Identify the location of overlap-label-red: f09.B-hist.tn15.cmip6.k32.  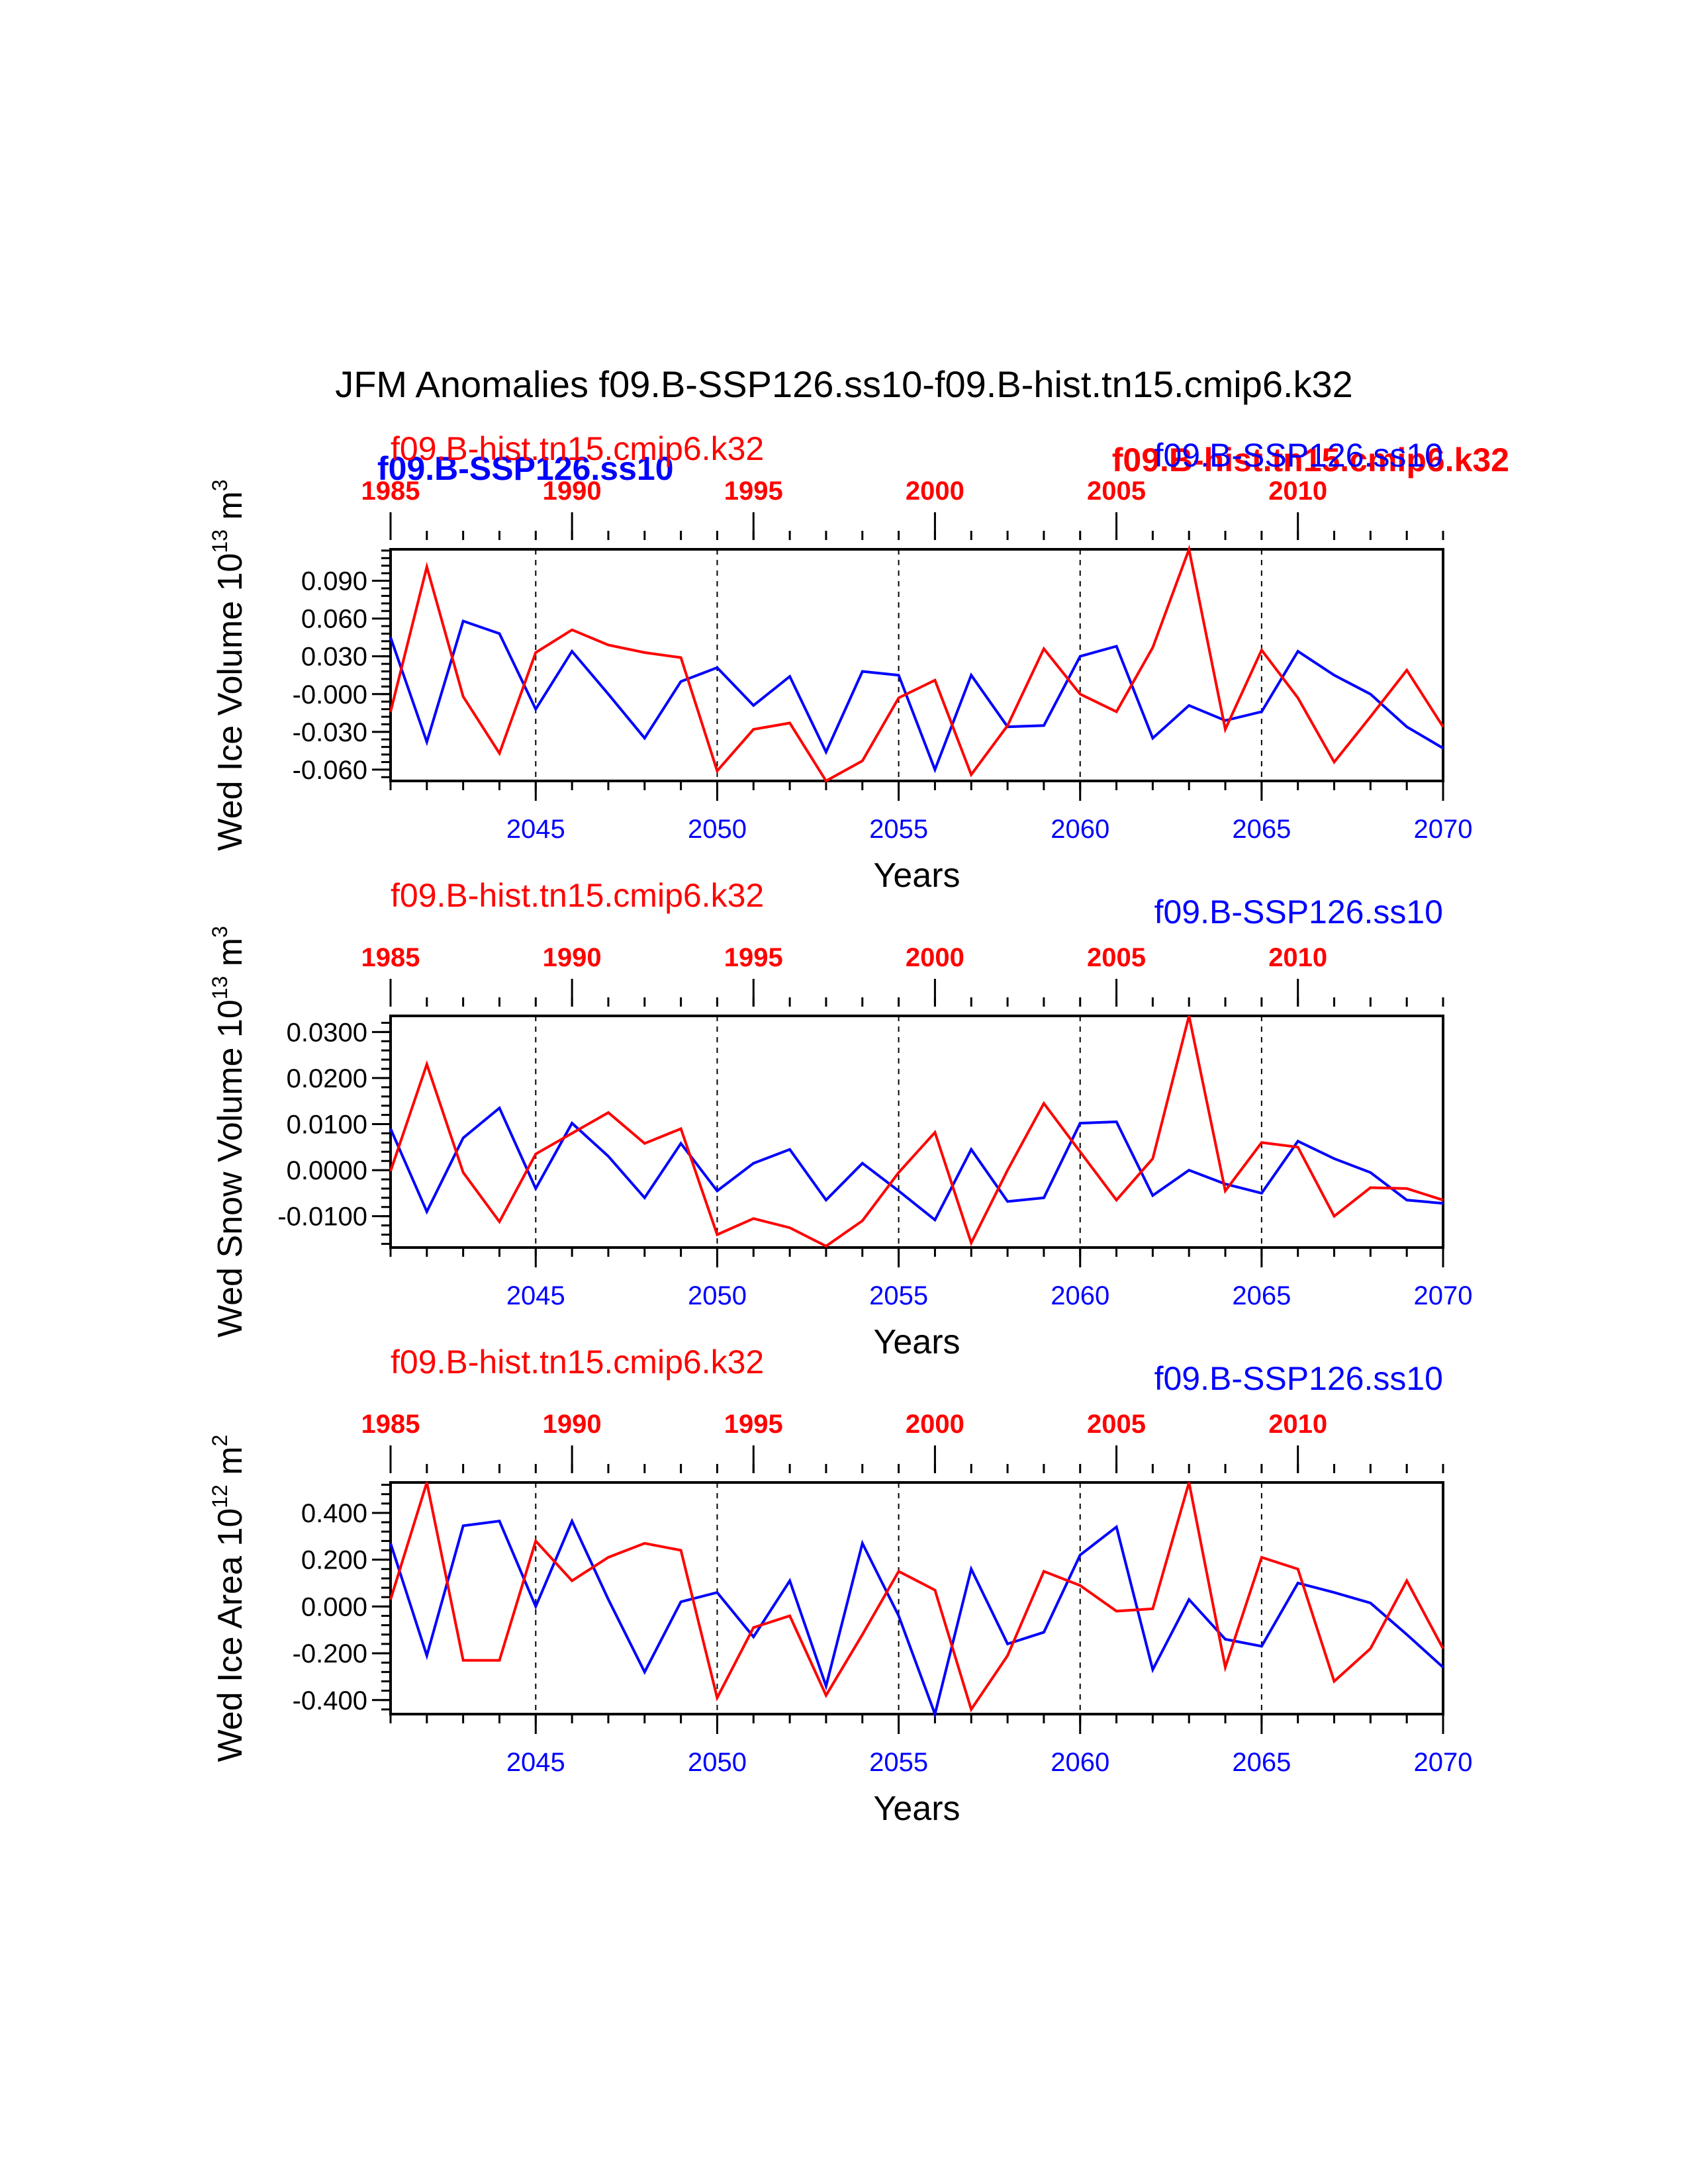
(1310, 459).